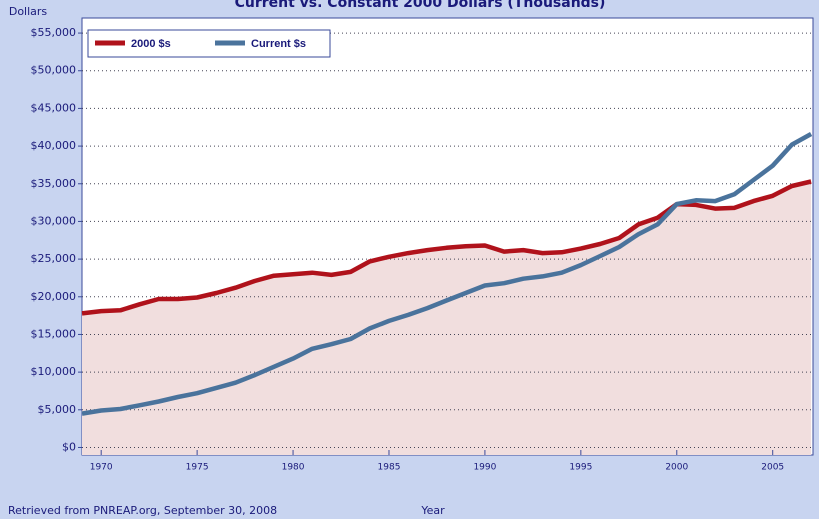  I want to click on y-tick-label: $10,000, so click(54, 371).